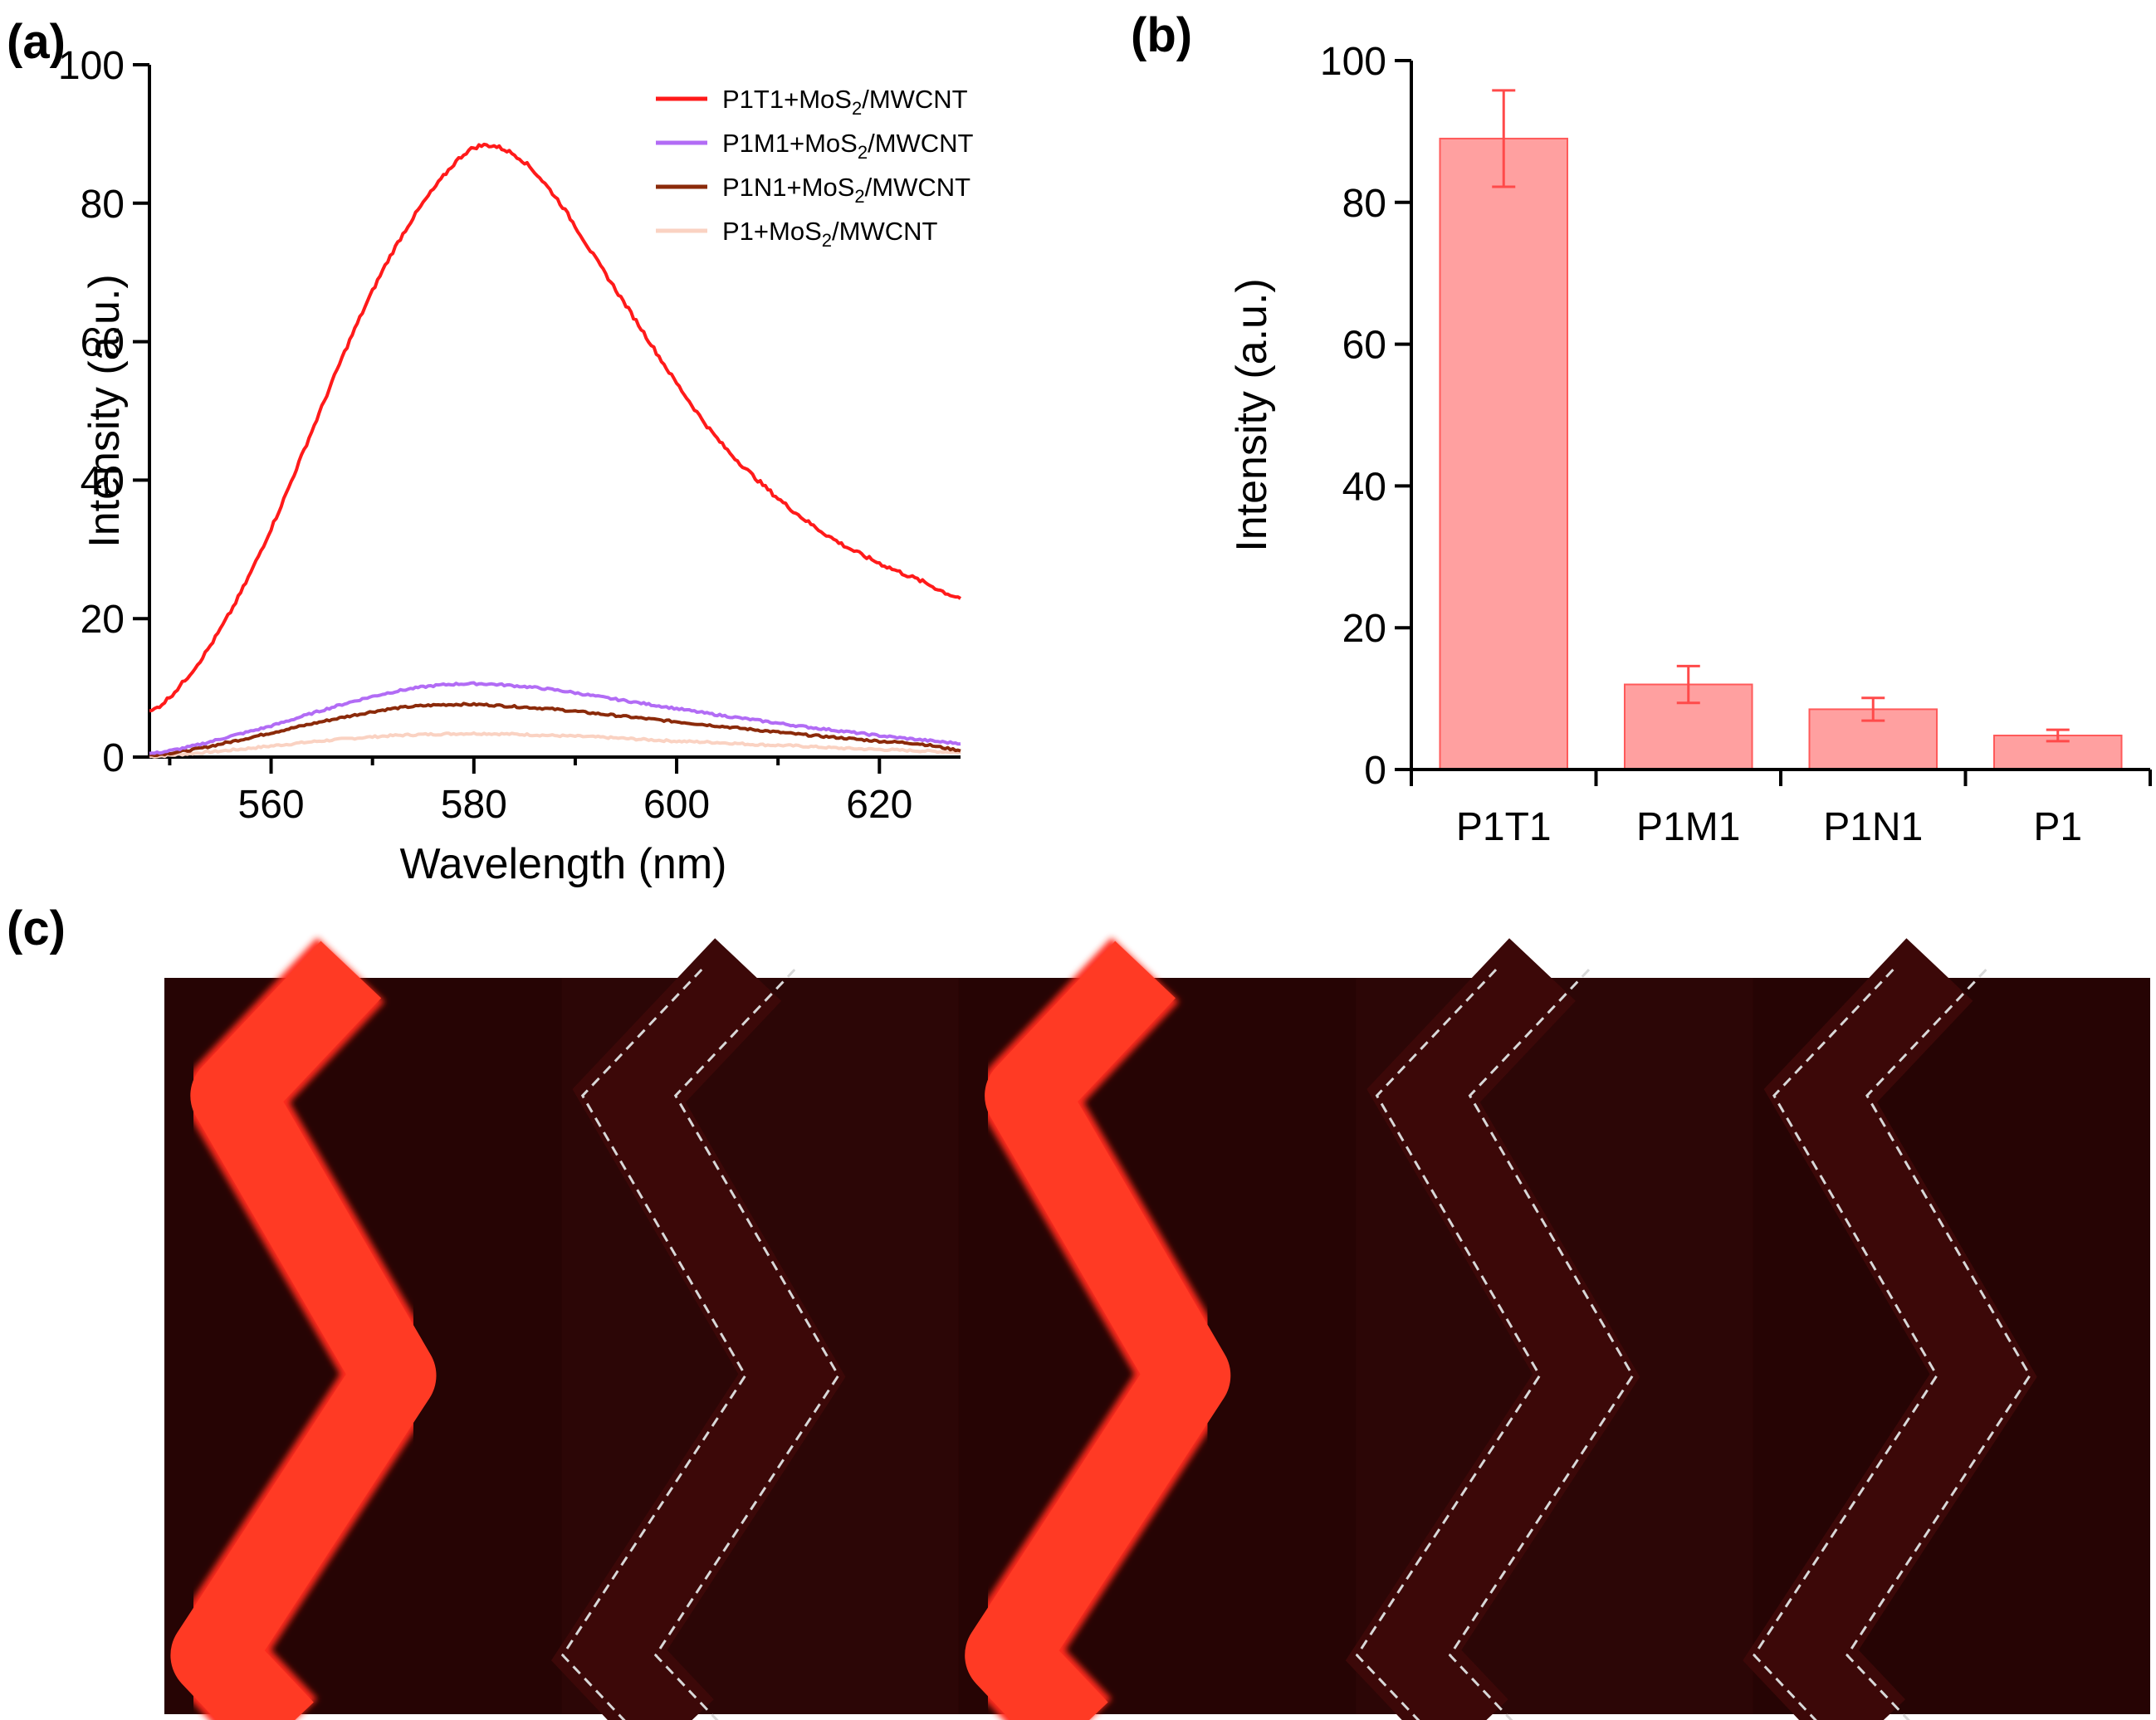 Image resolution: width=2156 pixels, height=1720 pixels. I want to click on spectrum-y-tick-label: 20, so click(103, 620).